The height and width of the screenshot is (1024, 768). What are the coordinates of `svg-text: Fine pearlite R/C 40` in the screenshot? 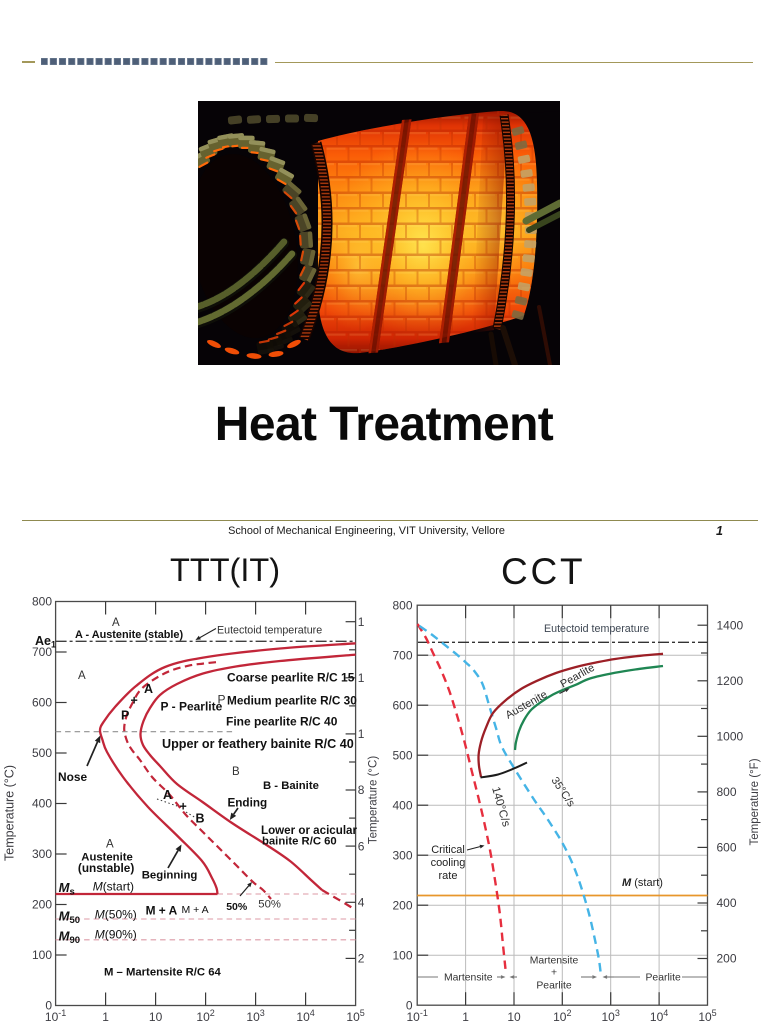 It's located at (282, 722).